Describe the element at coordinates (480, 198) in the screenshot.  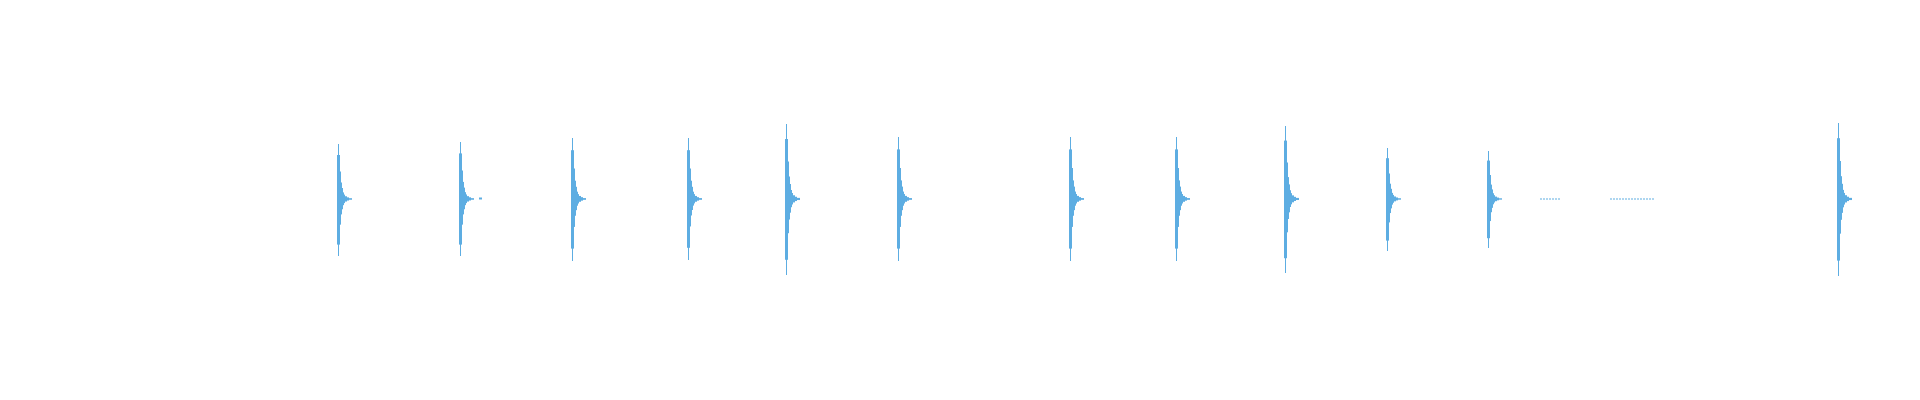
I see `transient-blip` at that location.